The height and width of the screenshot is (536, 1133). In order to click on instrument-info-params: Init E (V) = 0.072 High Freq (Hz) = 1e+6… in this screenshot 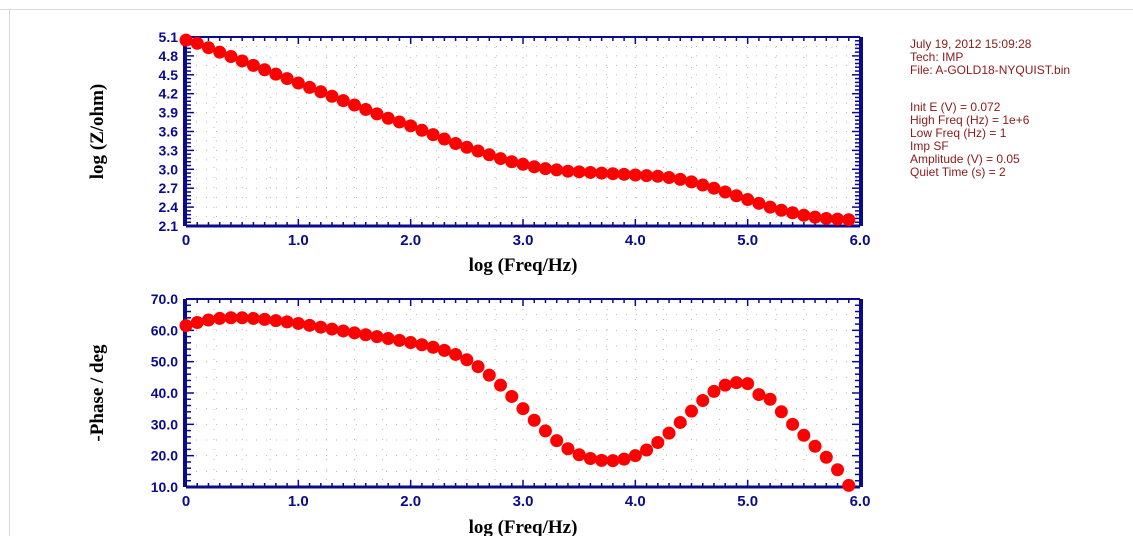, I will do `click(969, 140)`.